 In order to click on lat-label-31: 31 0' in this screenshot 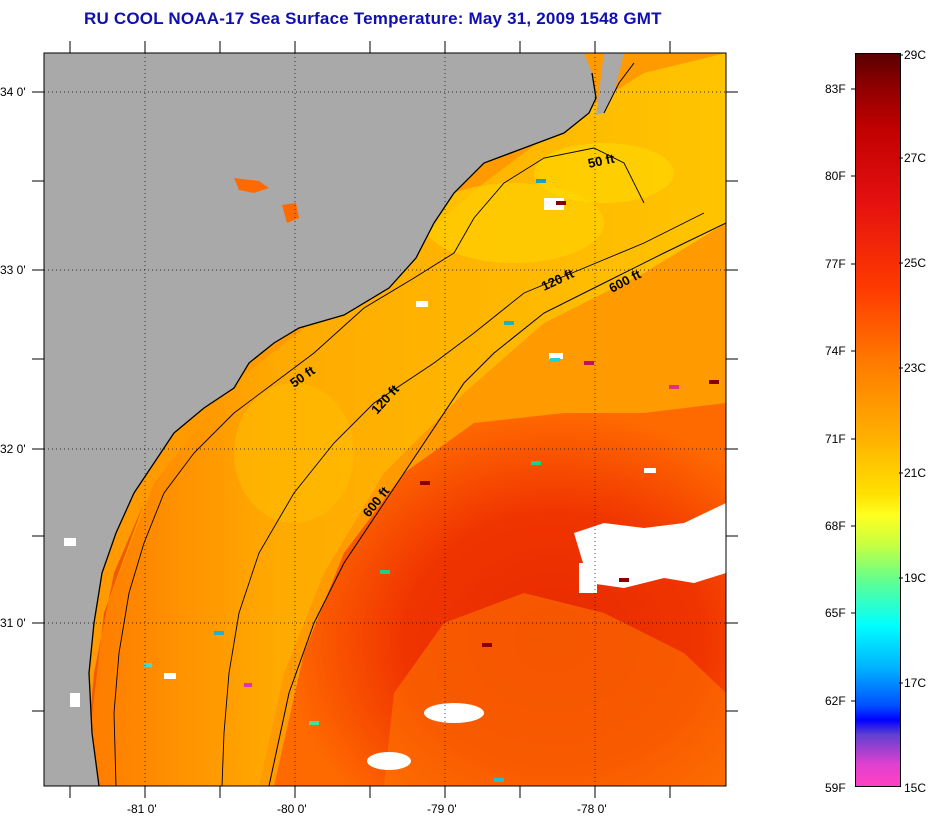, I will do `click(13, 623)`.